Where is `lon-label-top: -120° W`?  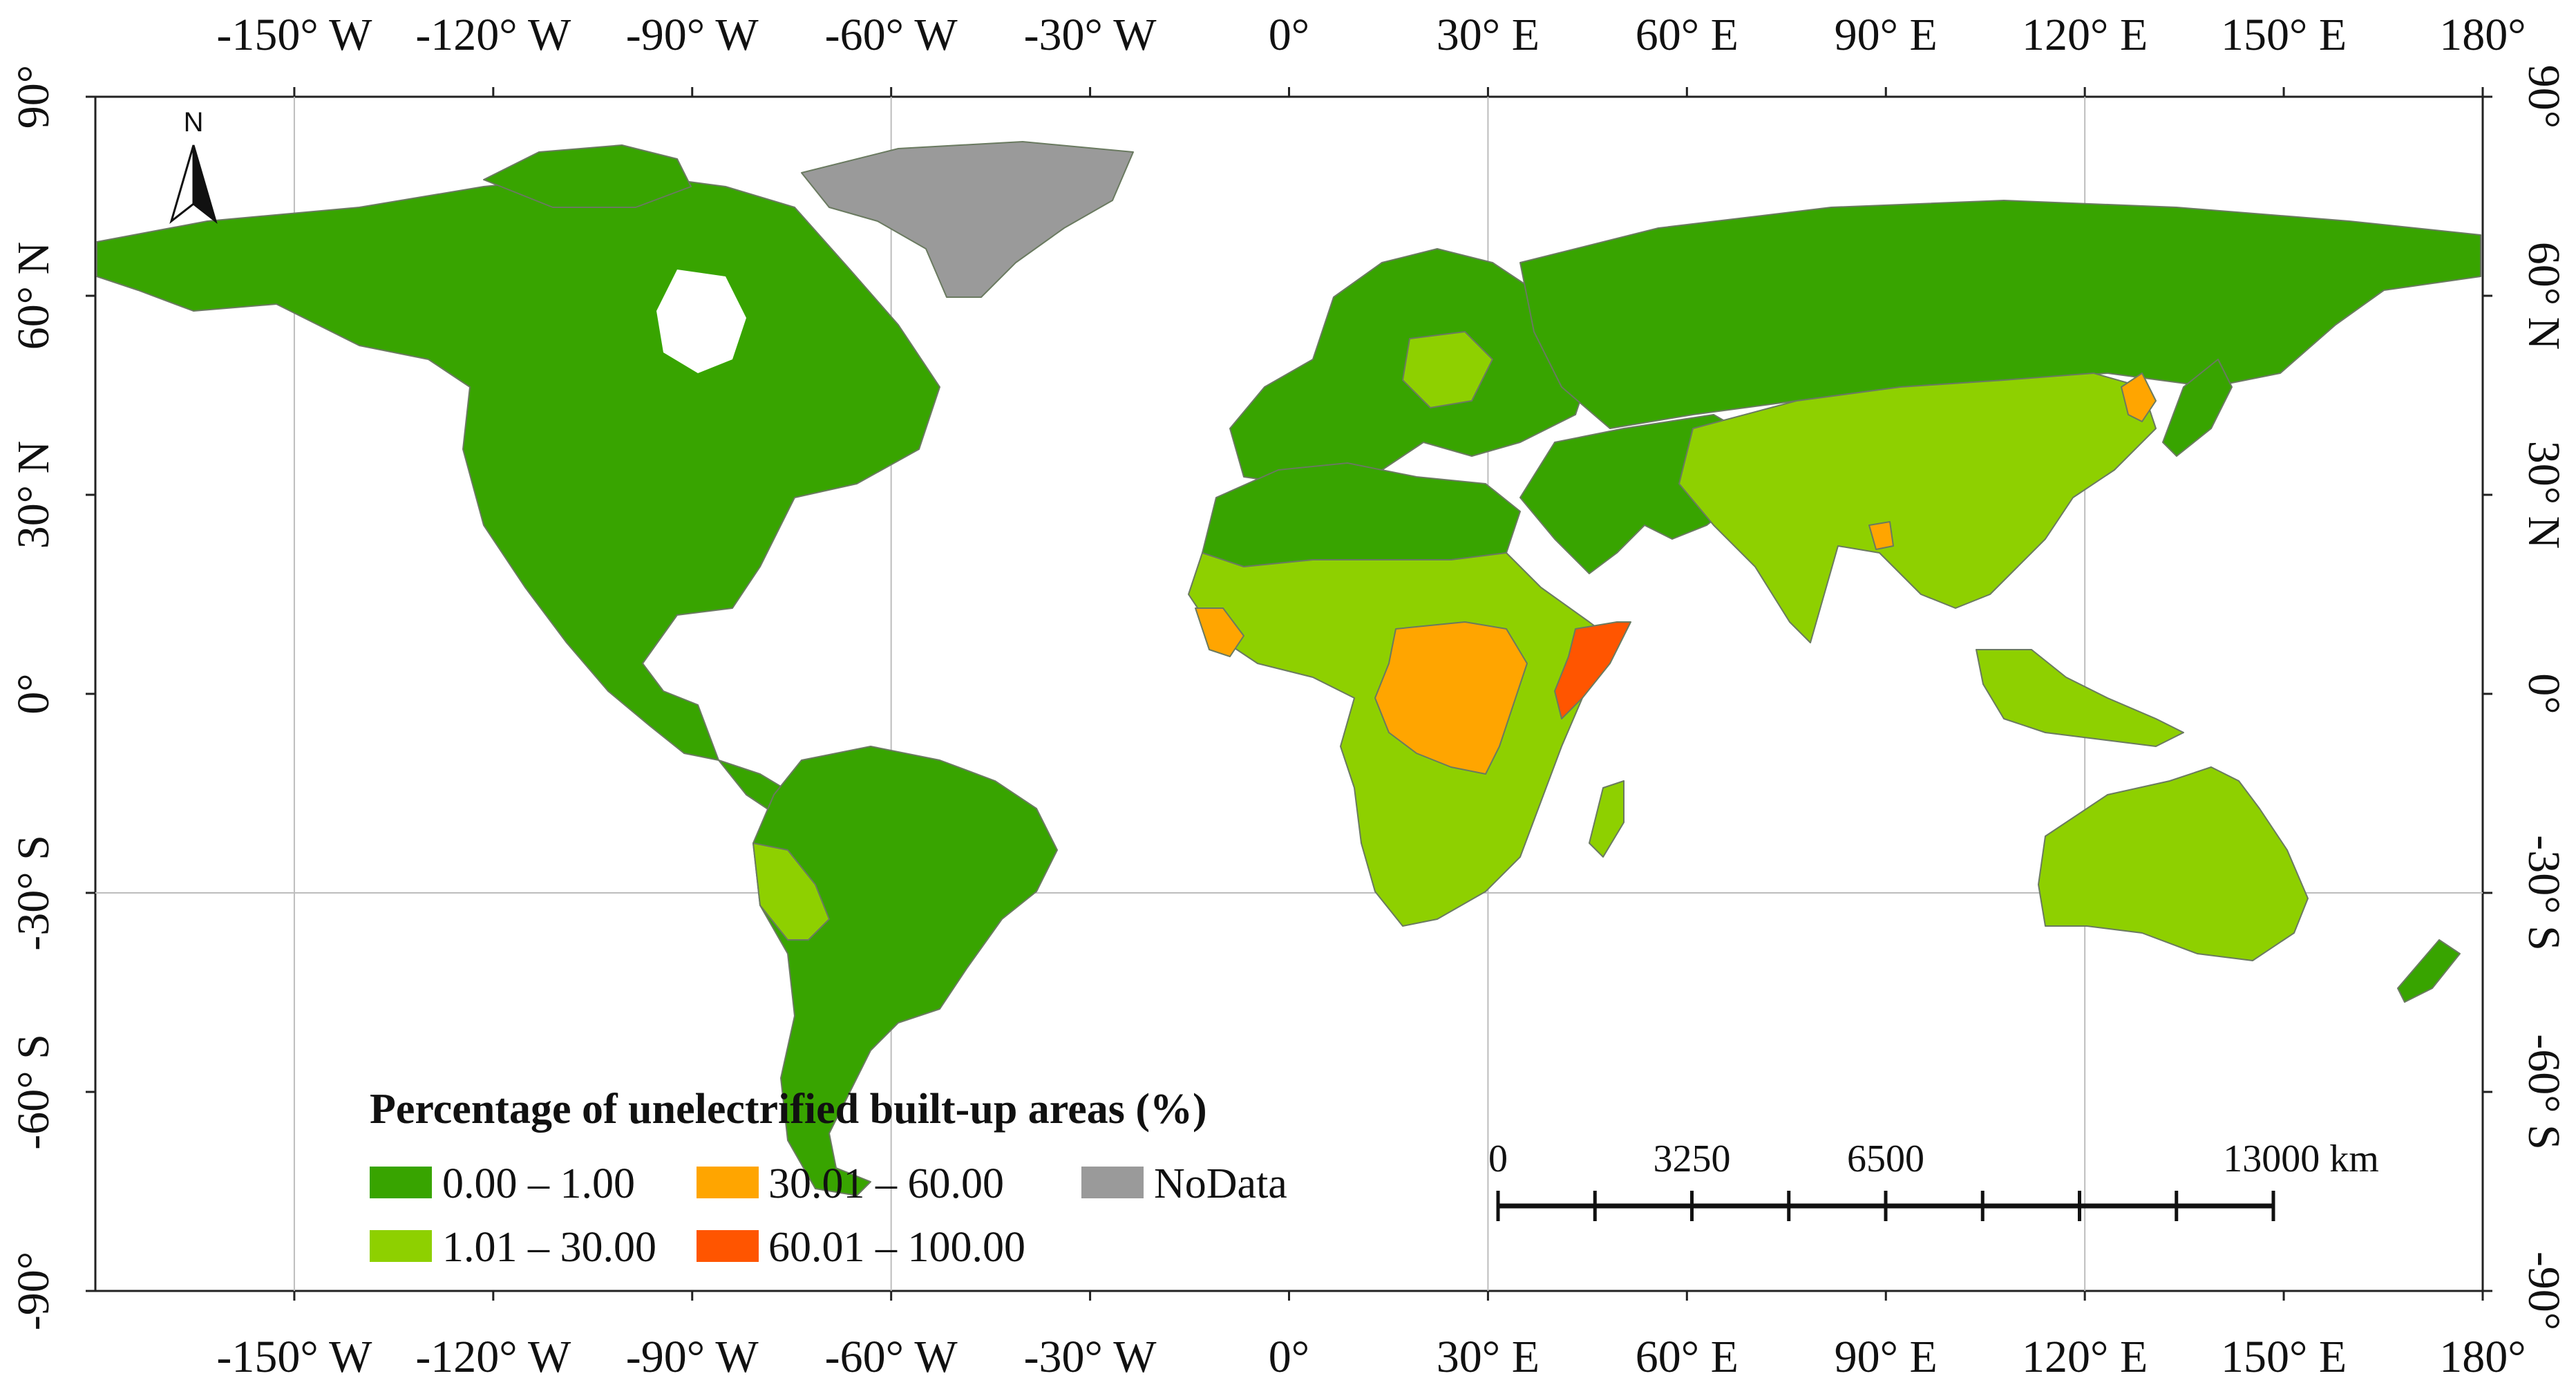 lon-label-top: -120° W is located at coordinates (493, 35).